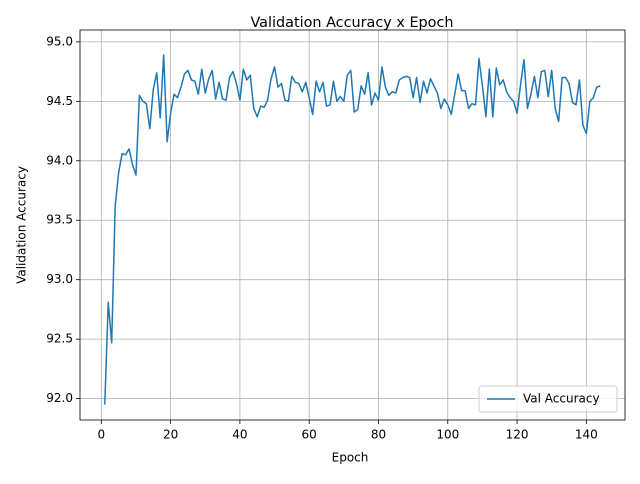 This screenshot has width=640, height=484. Describe the element at coordinates (22, 225) in the screenshot. I see `y-axis-label: Validation Accuracy` at that location.